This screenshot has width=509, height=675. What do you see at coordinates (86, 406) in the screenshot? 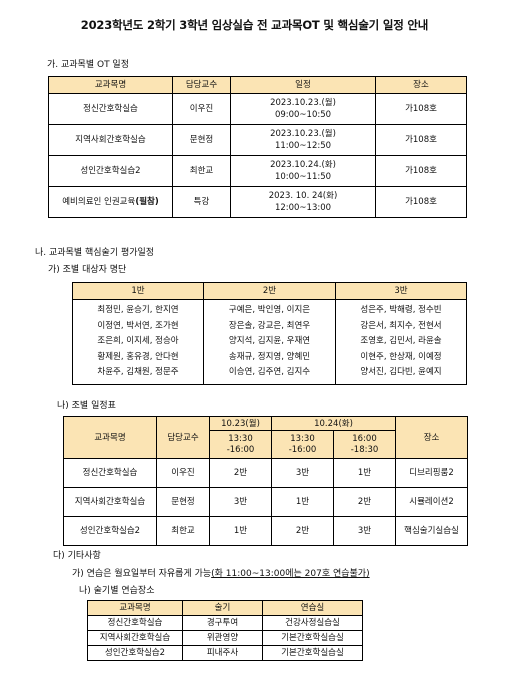
I see `schedule-subheading: 나) 조별 일정표` at bounding box center [86, 406].